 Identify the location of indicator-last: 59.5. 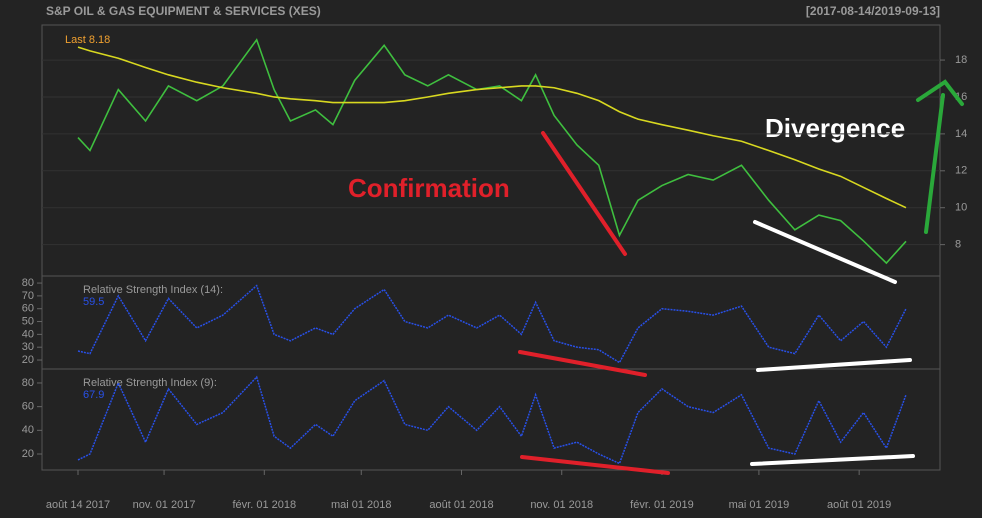
(93, 302).